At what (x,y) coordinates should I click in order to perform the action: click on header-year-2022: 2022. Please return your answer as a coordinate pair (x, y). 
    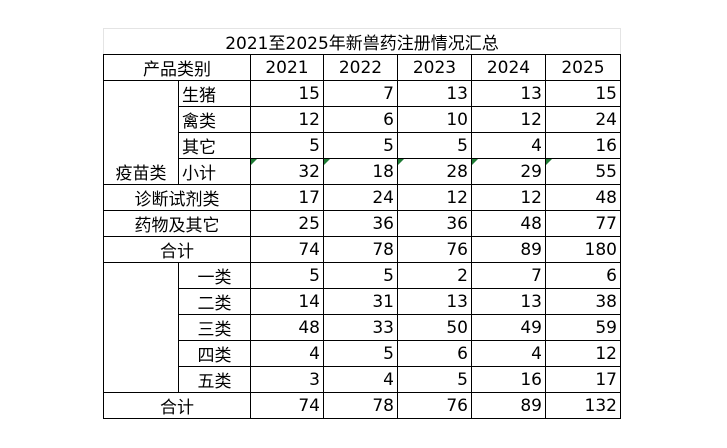
    Looking at the image, I should click on (360, 67).